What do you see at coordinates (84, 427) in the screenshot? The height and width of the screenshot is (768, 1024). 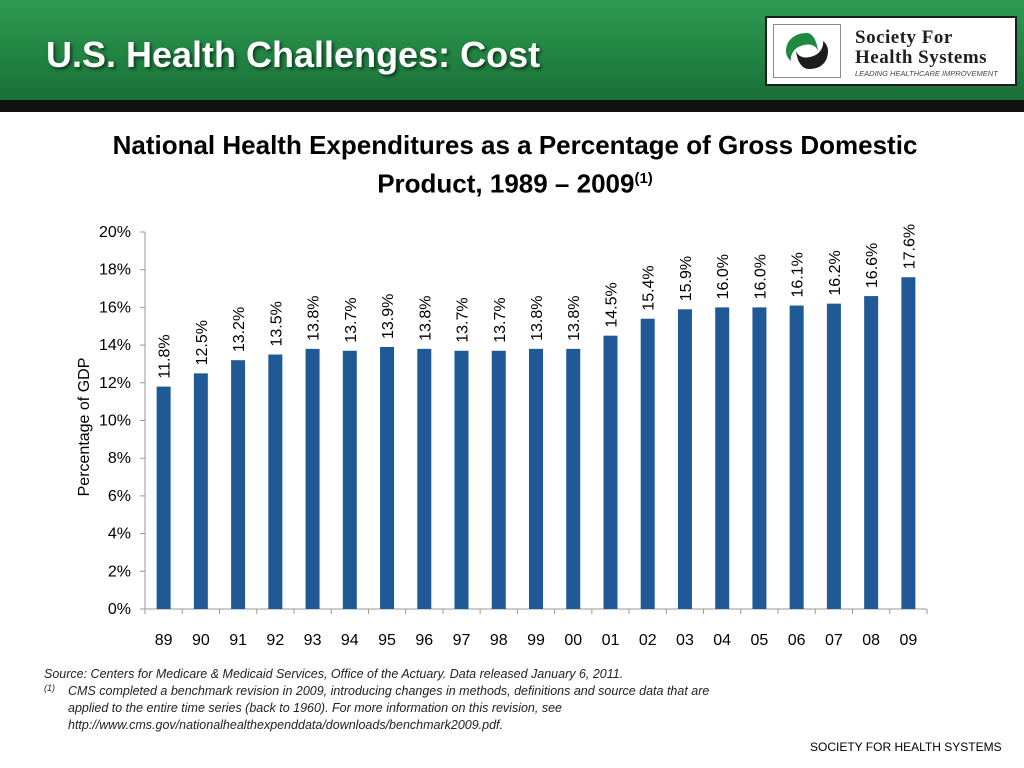 I see `y-axis-label: Percentage of GDP` at bounding box center [84, 427].